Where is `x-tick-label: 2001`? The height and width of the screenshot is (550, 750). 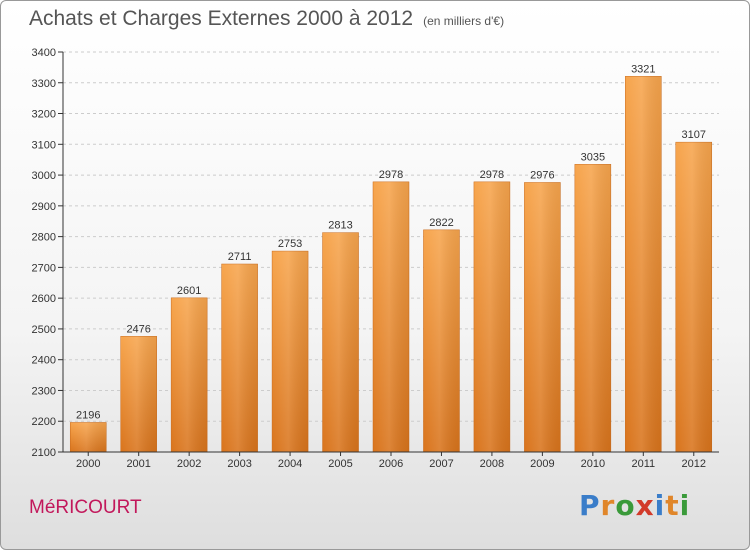 x-tick-label: 2001 is located at coordinates (138, 464).